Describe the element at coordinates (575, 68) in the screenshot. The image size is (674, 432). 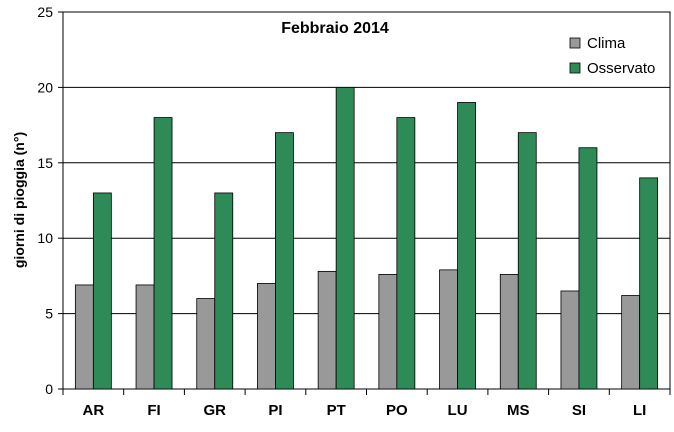
I see `legend-swatch-osservato` at that location.